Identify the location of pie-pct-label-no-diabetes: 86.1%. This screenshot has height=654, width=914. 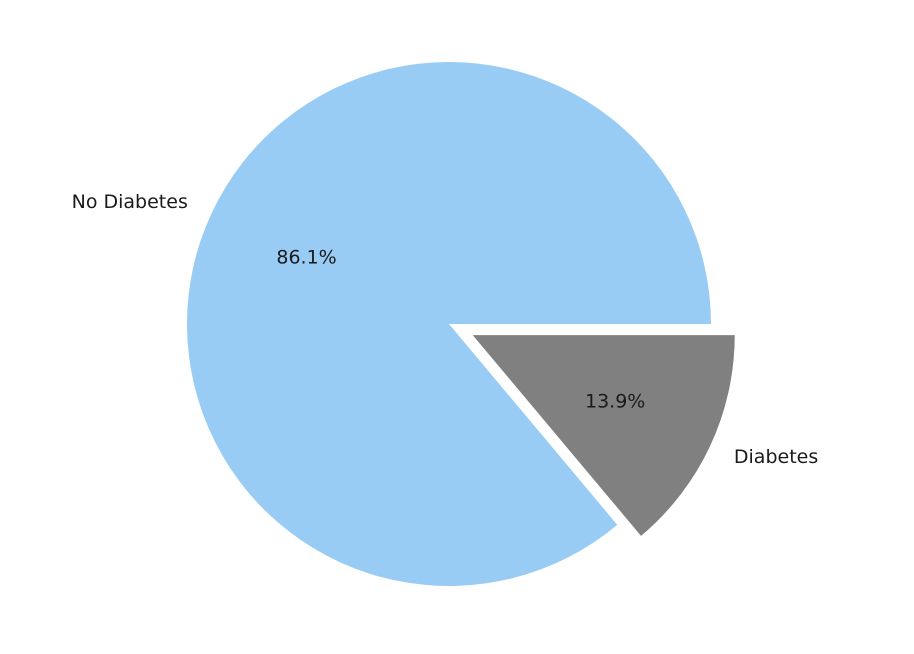
(306, 258).